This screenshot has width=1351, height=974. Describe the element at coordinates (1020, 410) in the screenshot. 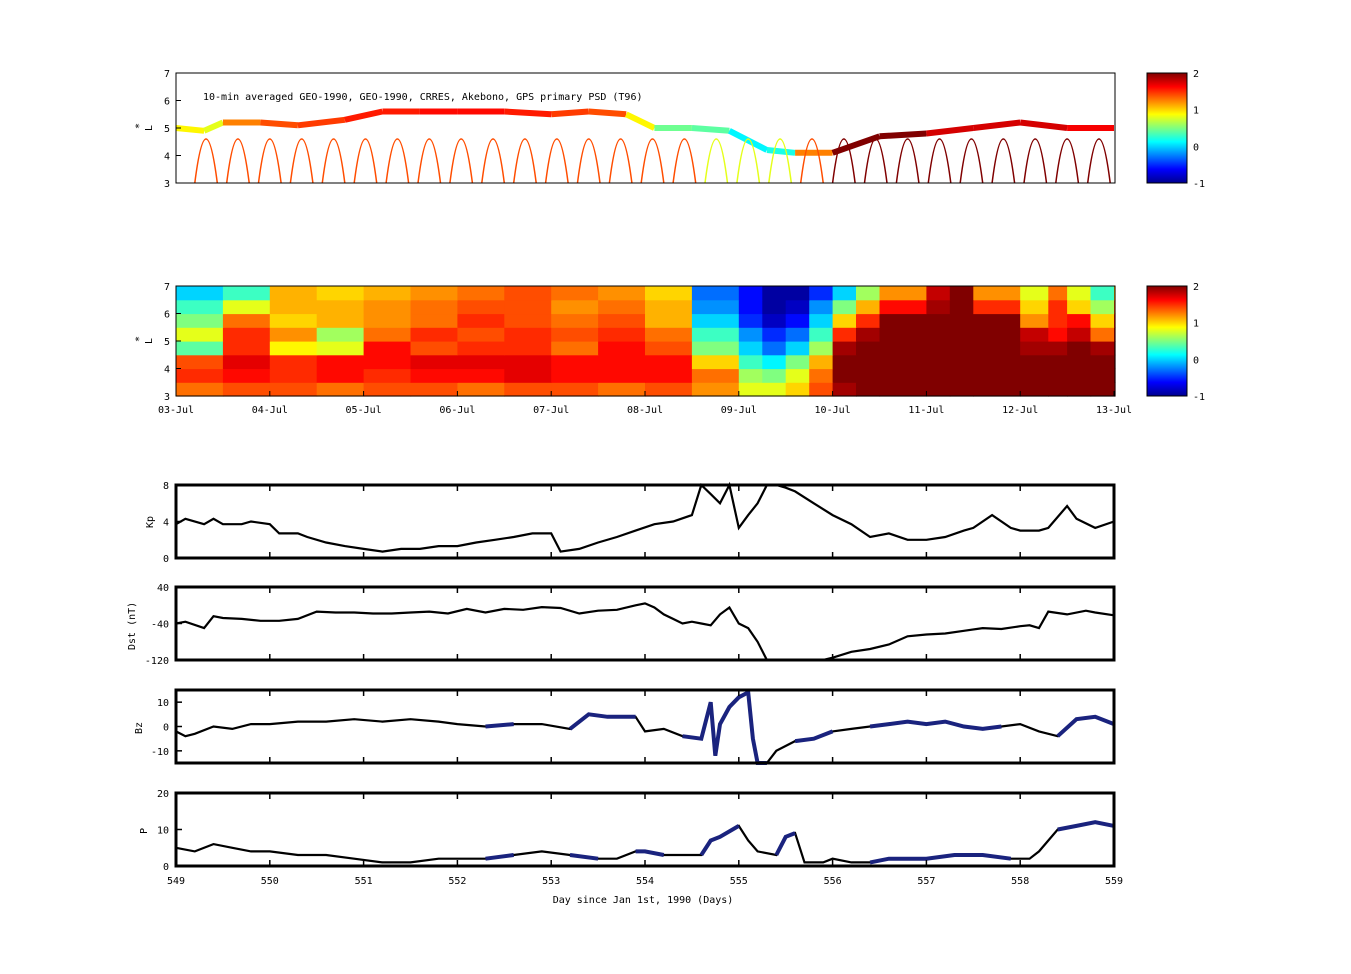

I see `p2-xtick-label: 12-Jul` at that location.